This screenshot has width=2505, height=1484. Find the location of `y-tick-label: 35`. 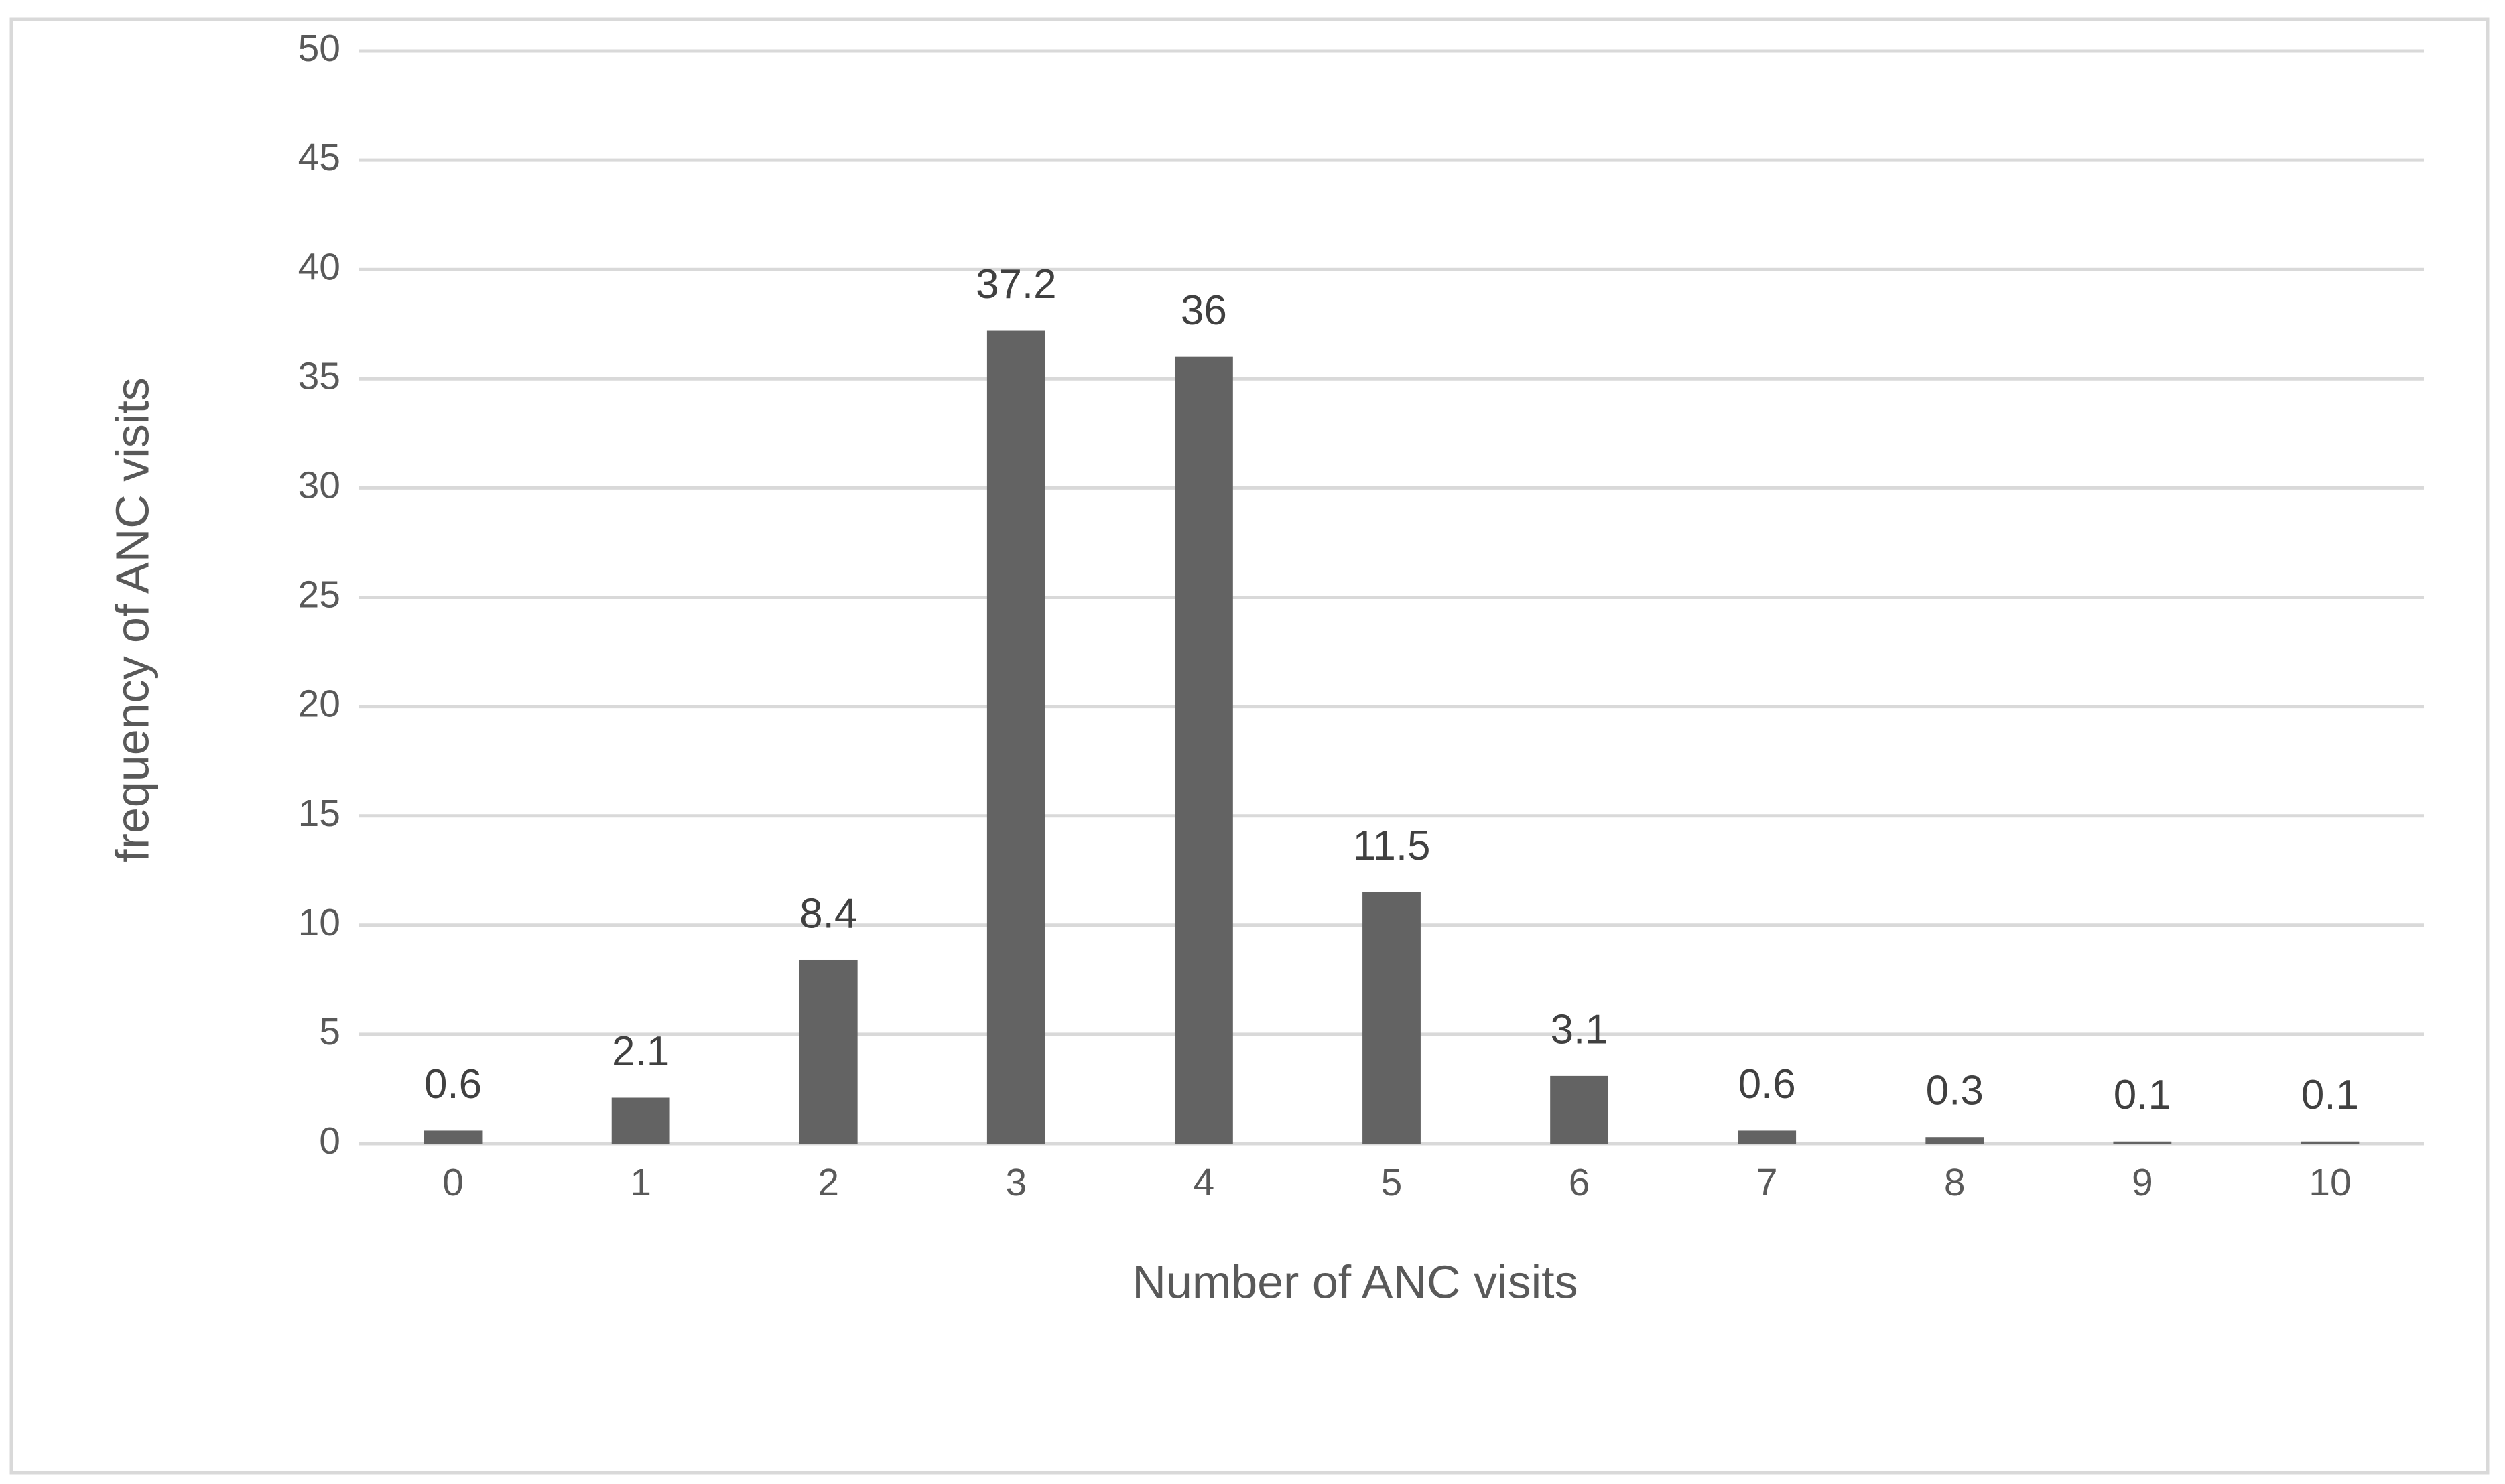

y-tick-label: 35 is located at coordinates (319, 375).